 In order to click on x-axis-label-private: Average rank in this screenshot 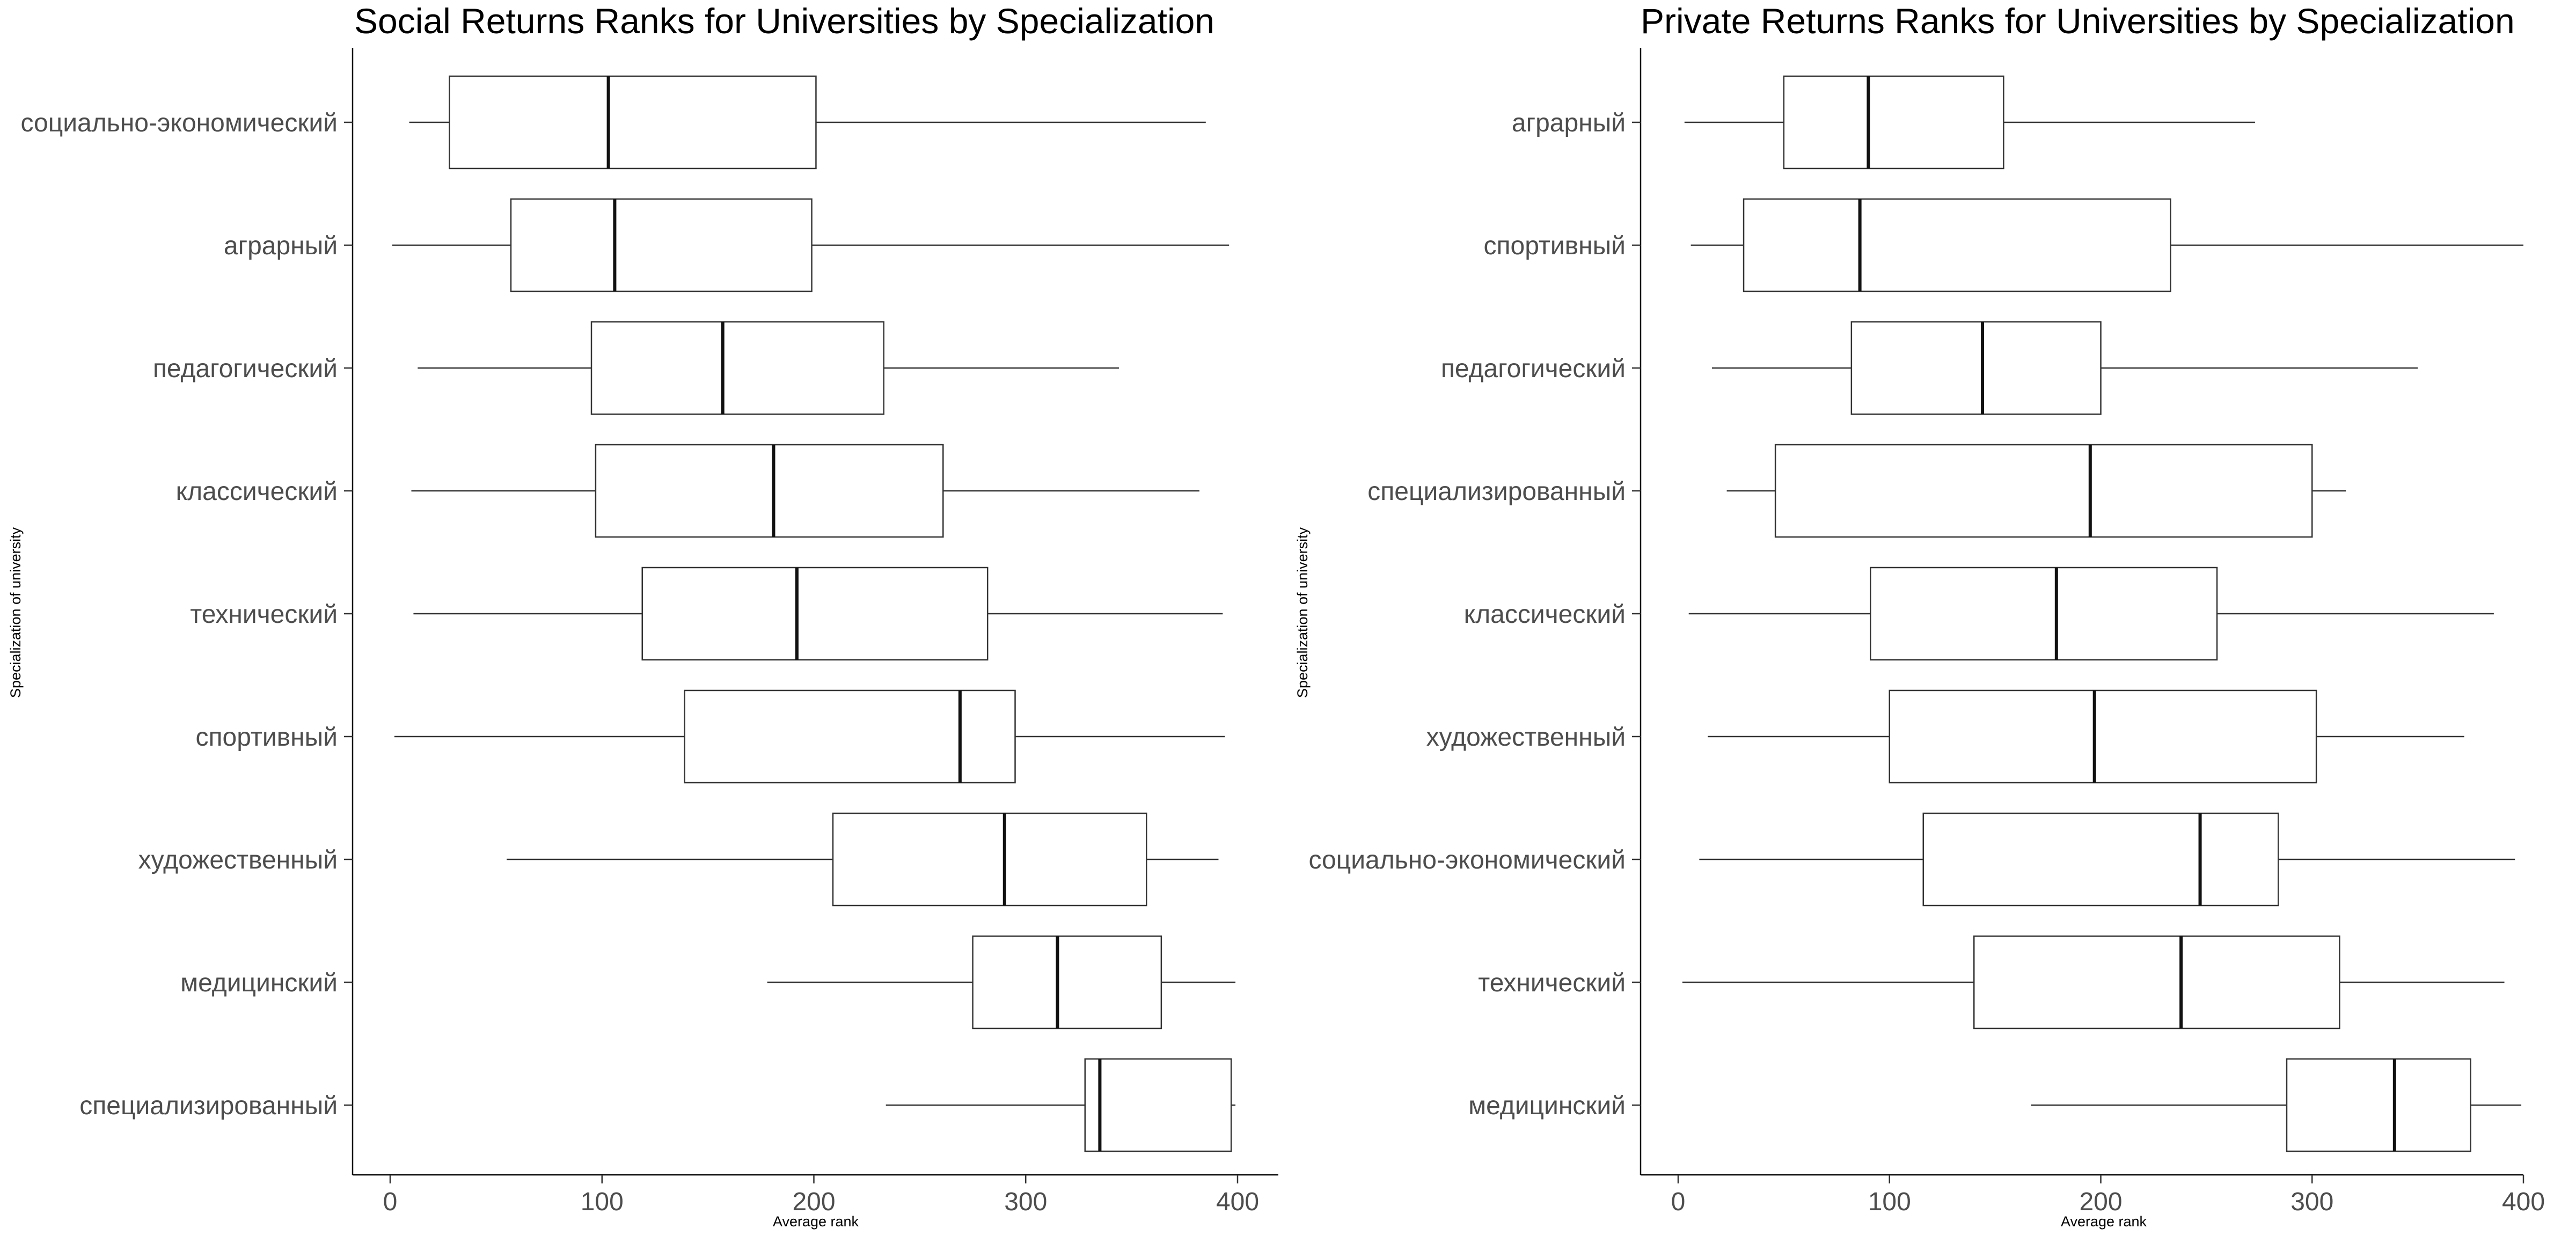, I will do `click(2104, 1222)`.